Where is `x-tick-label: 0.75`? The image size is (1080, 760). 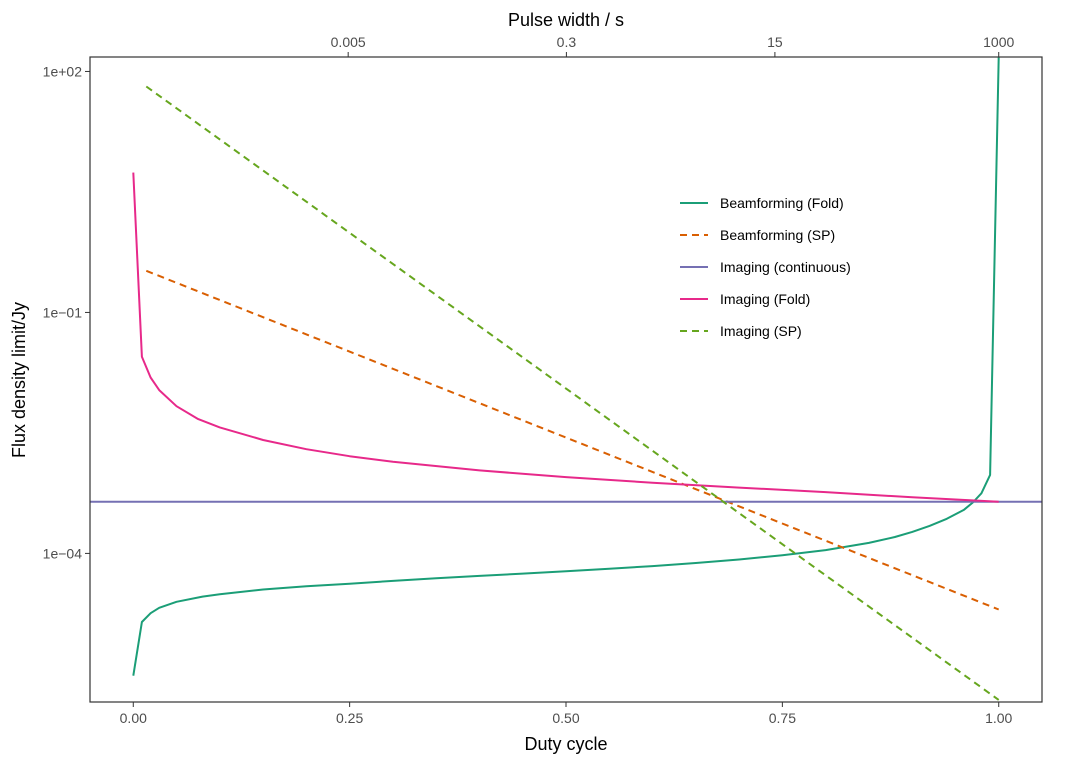 x-tick-label: 0.75 is located at coordinates (782, 718).